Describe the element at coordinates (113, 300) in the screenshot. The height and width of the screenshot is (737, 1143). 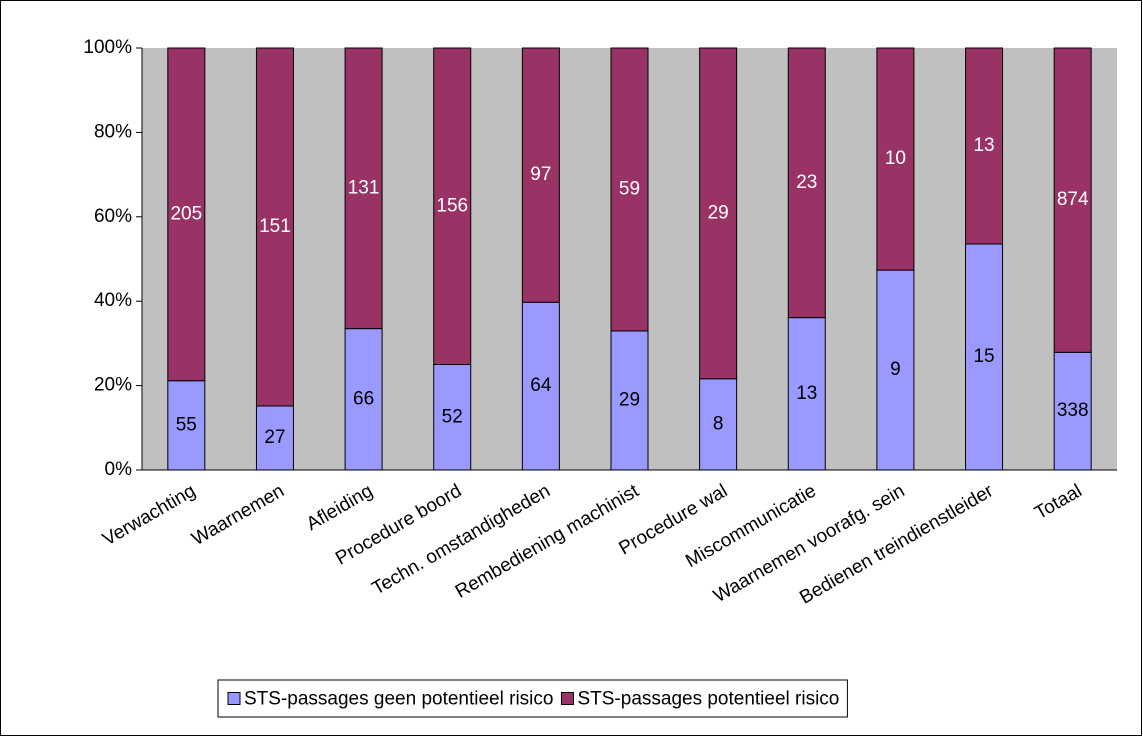
I see `y-tick-label: 40%` at that location.